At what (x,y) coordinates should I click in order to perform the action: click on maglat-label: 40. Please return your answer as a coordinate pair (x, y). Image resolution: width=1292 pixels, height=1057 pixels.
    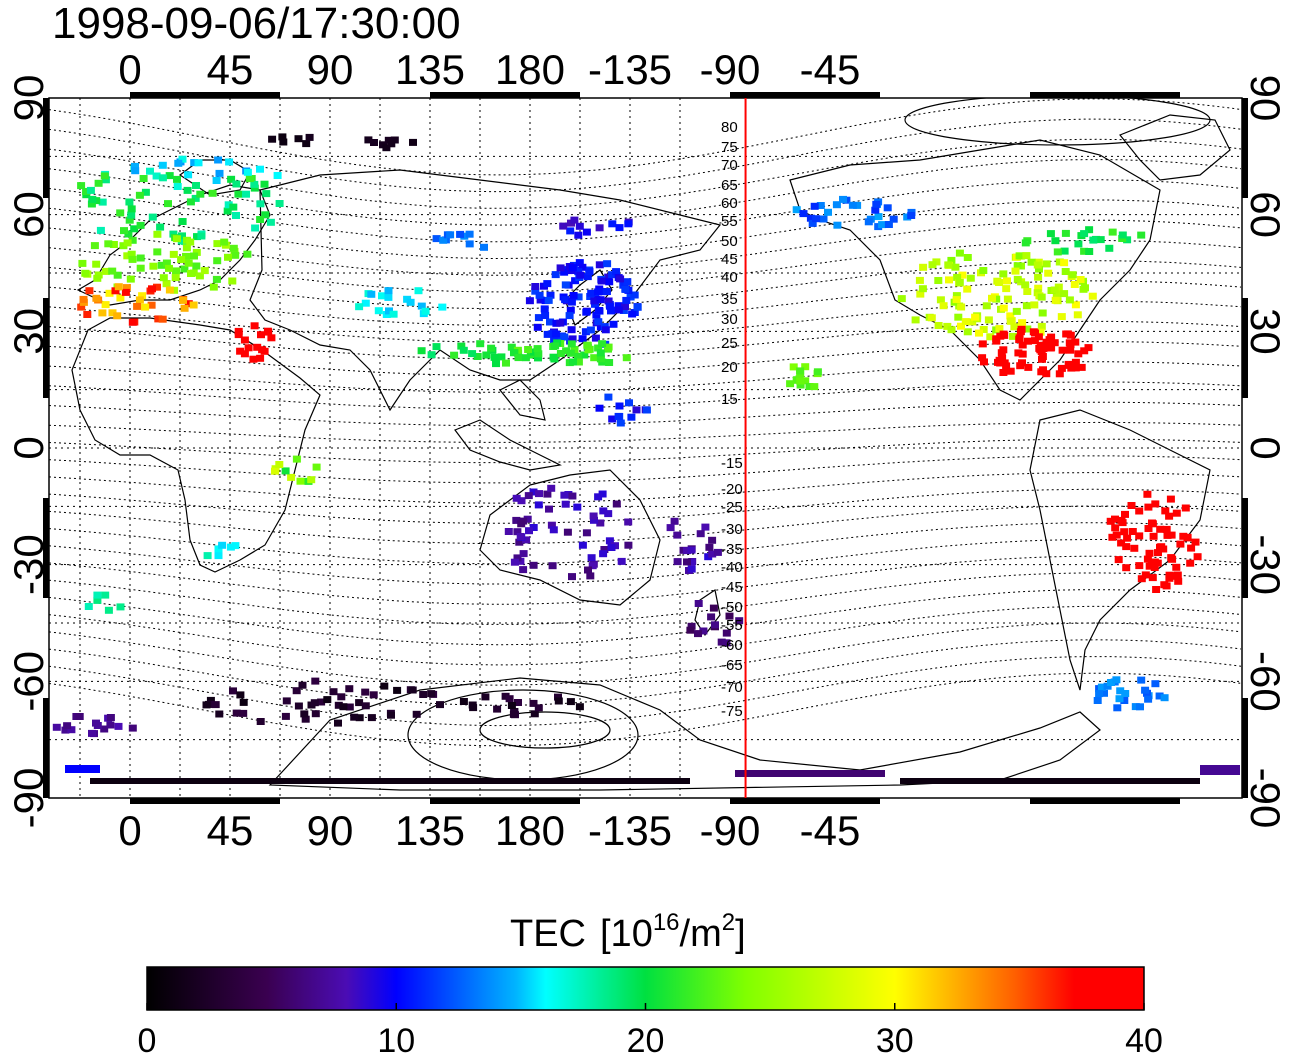
    Looking at the image, I should click on (729, 277).